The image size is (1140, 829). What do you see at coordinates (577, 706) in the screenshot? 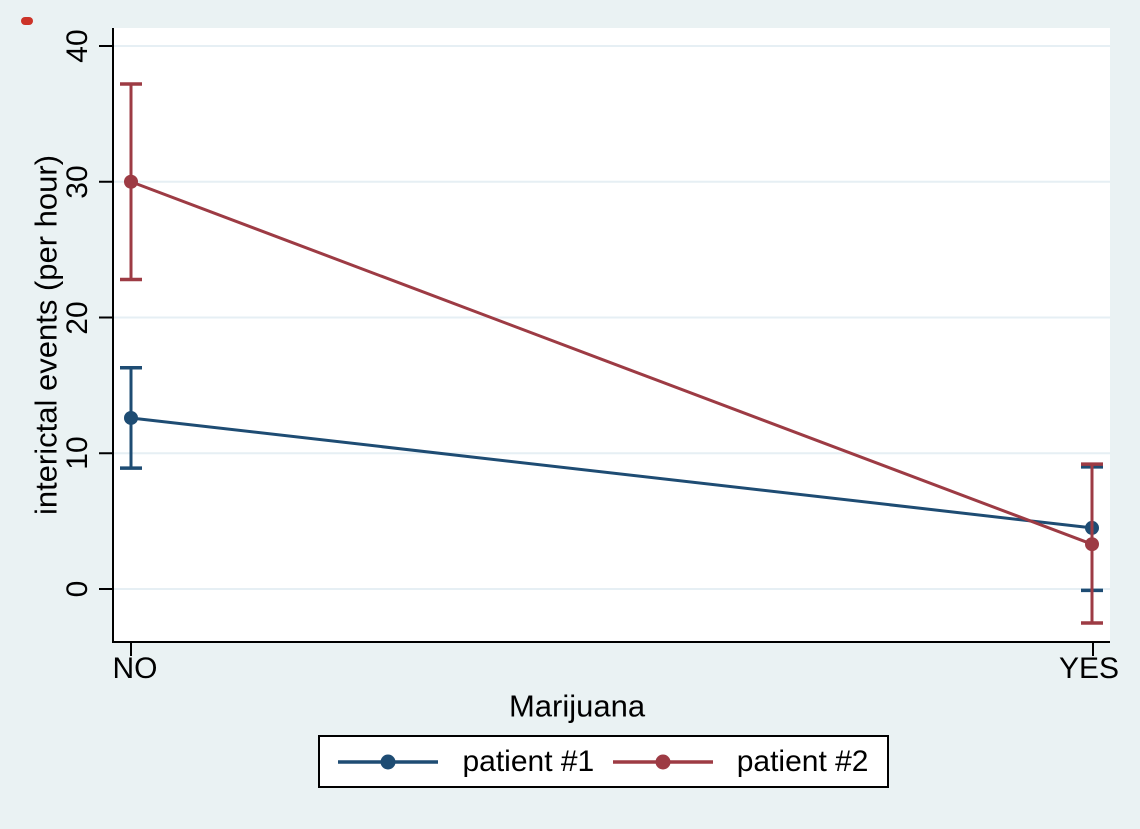
I see `x-axis-title: Marijuana` at bounding box center [577, 706].